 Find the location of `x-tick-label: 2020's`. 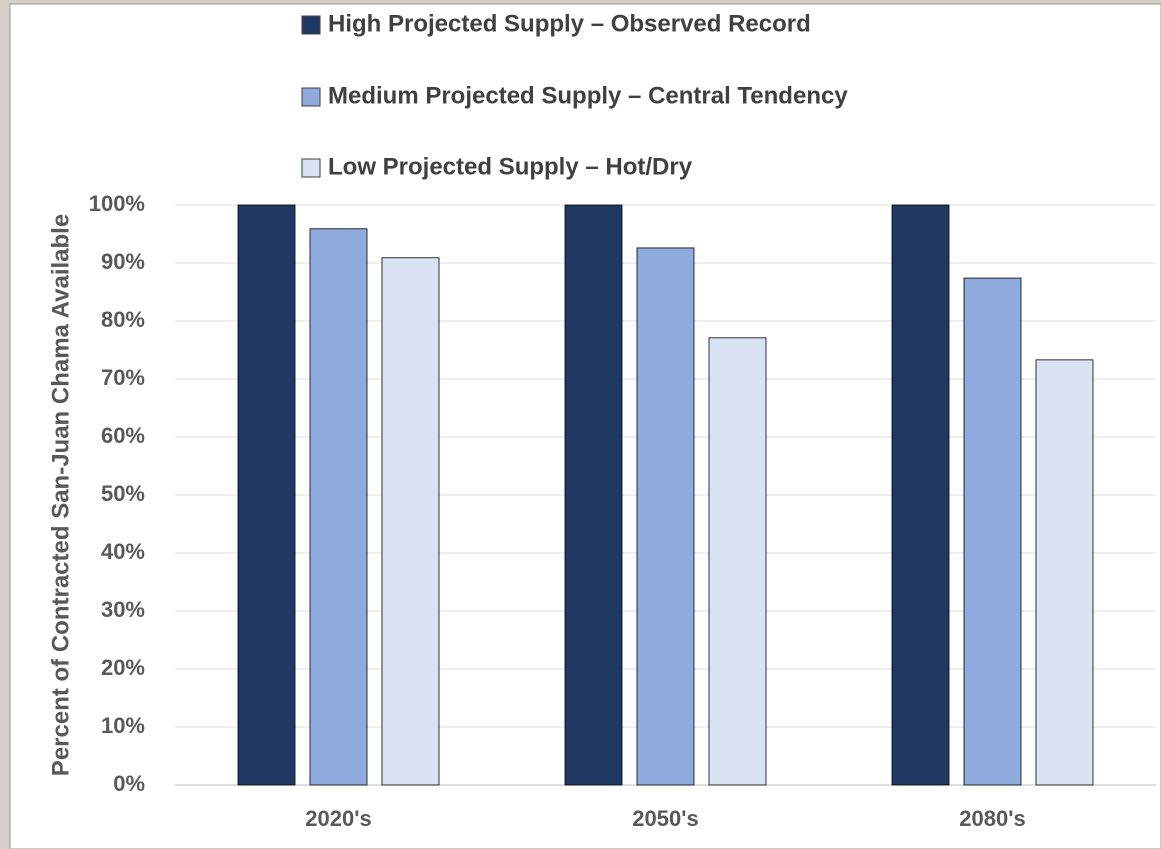

x-tick-label: 2020's is located at coordinates (338, 818).